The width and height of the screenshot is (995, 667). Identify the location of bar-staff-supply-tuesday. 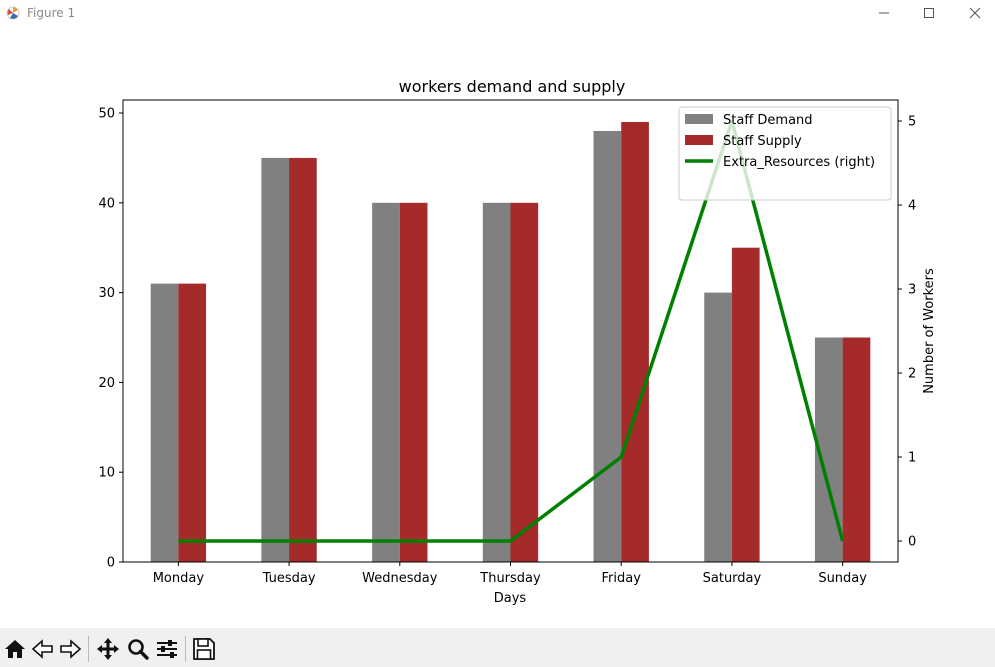
(303, 360).